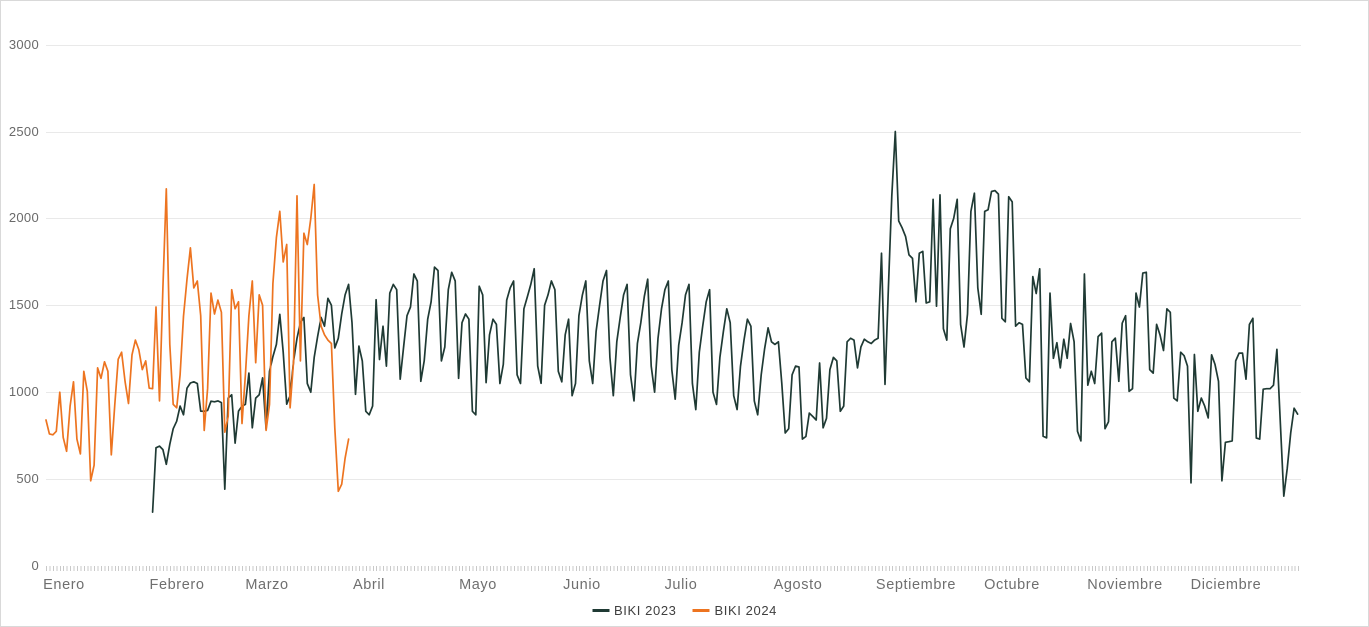 This screenshot has width=1369, height=627. I want to click on y-axis-label: 2000, so click(23, 217).